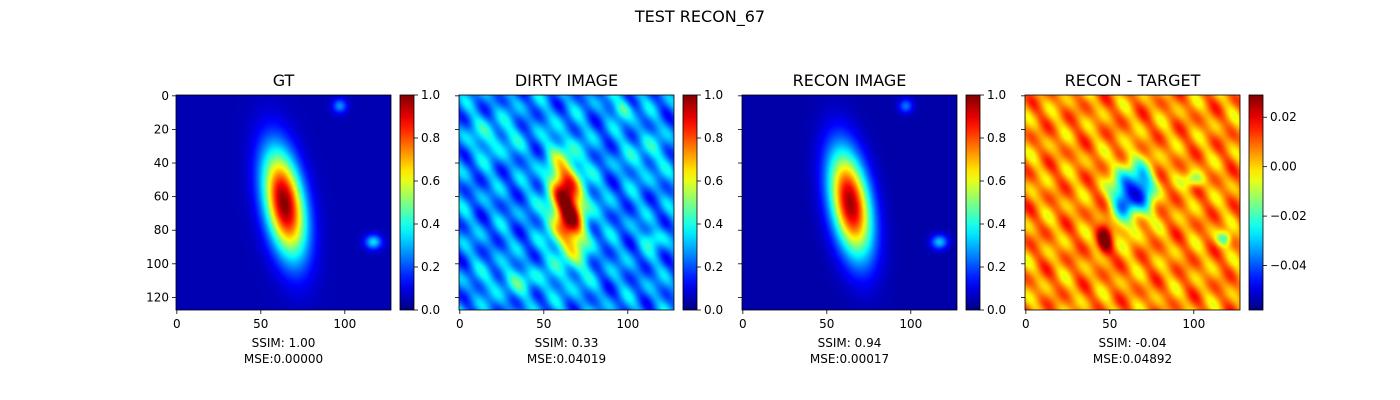 The height and width of the screenshot is (400, 1400). What do you see at coordinates (1283, 117) in the screenshot?
I see `colorbar-tick-label: 0.02` at bounding box center [1283, 117].